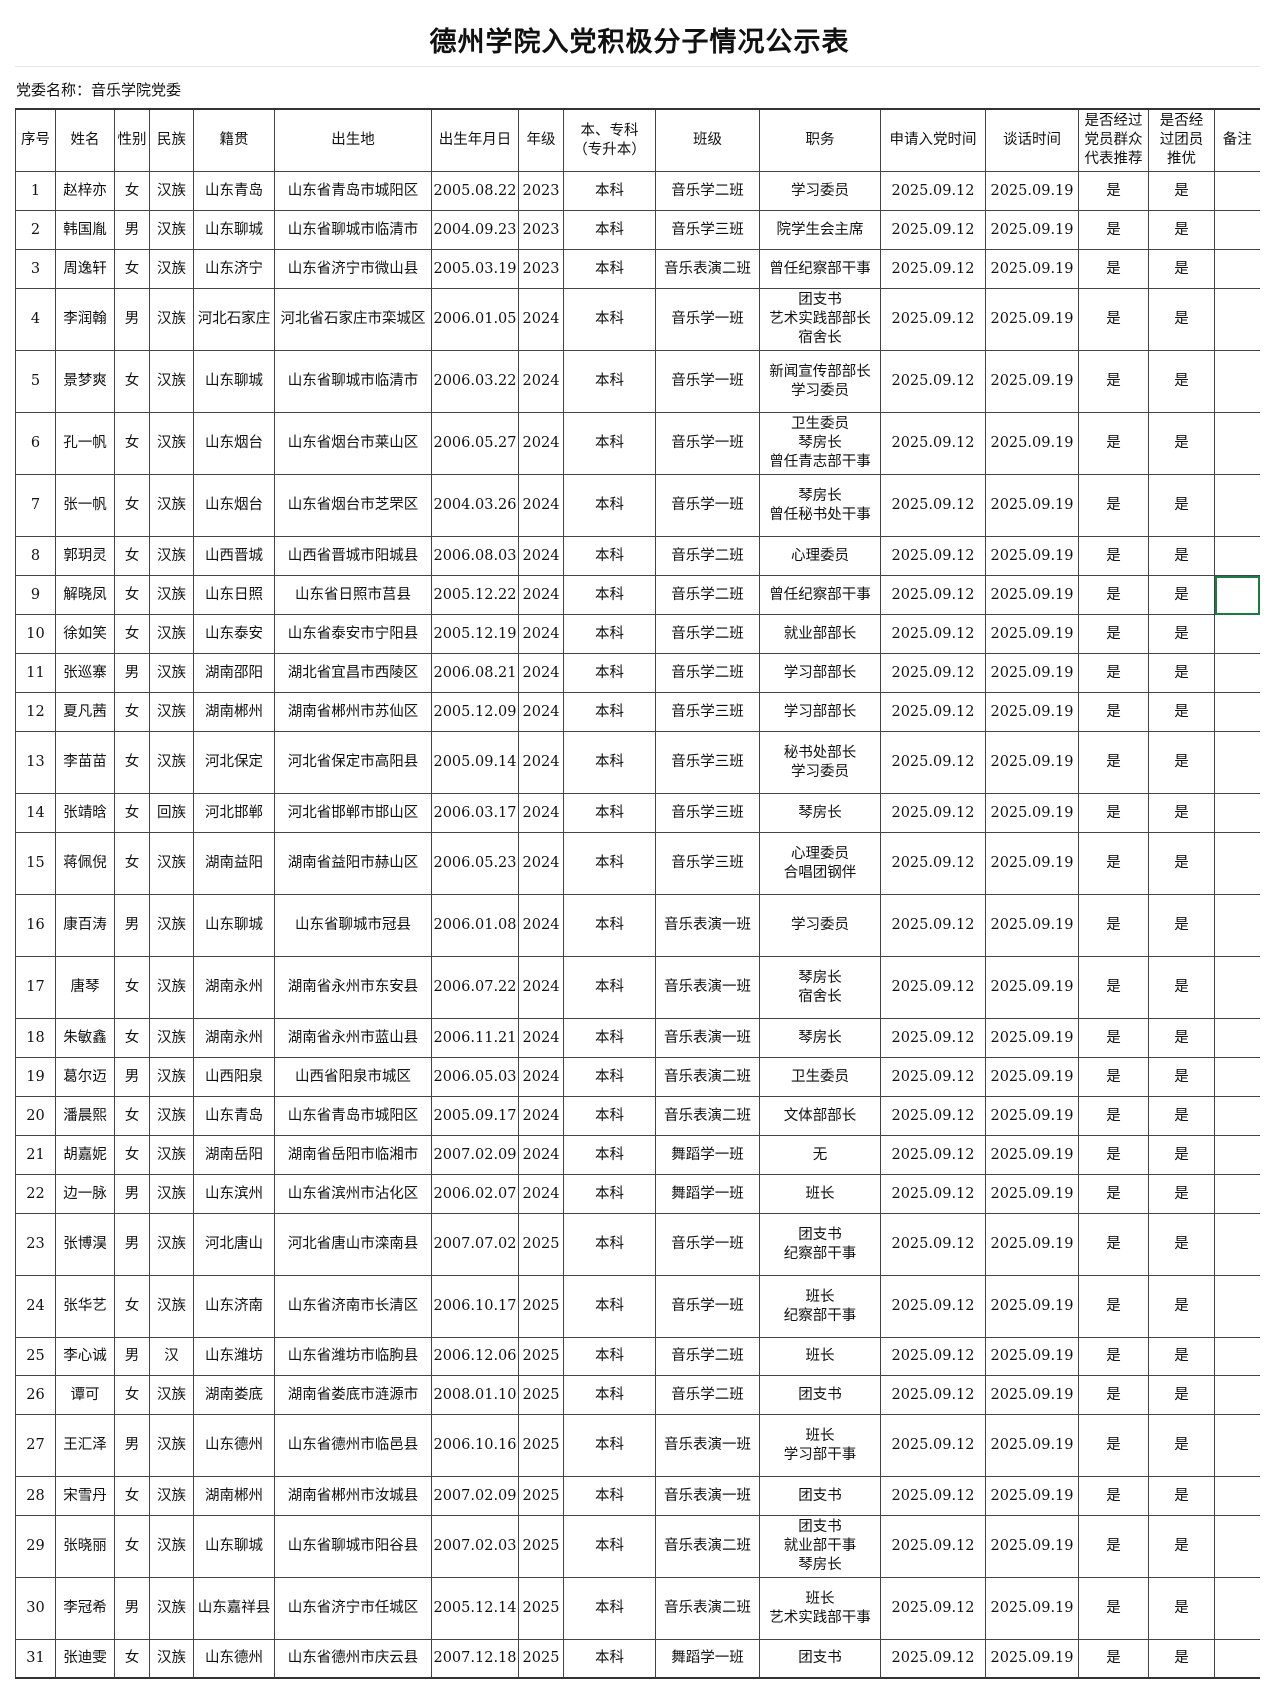 The width and height of the screenshot is (1279, 1688). Describe the element at coordinates (35, 556) in the screenshot. I see `cell-index: 8` at that location.